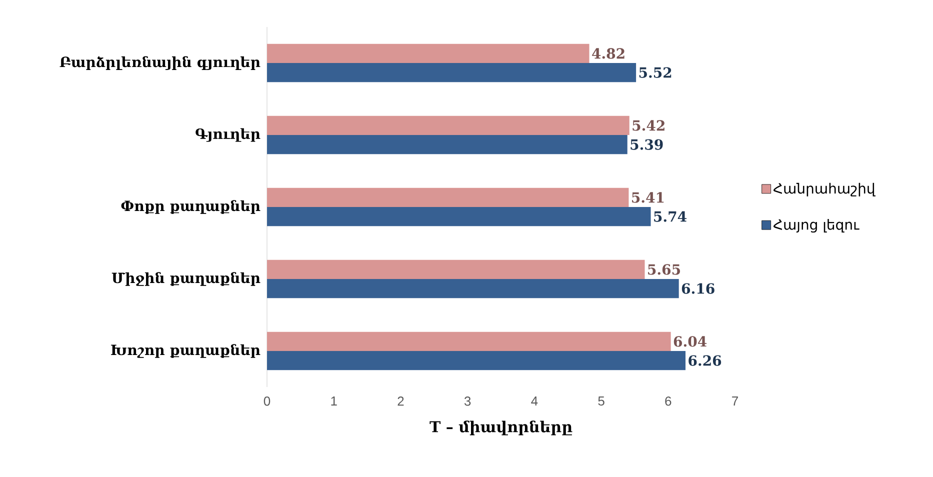  I want to click on data-label: 5.41, so click(648, 197).